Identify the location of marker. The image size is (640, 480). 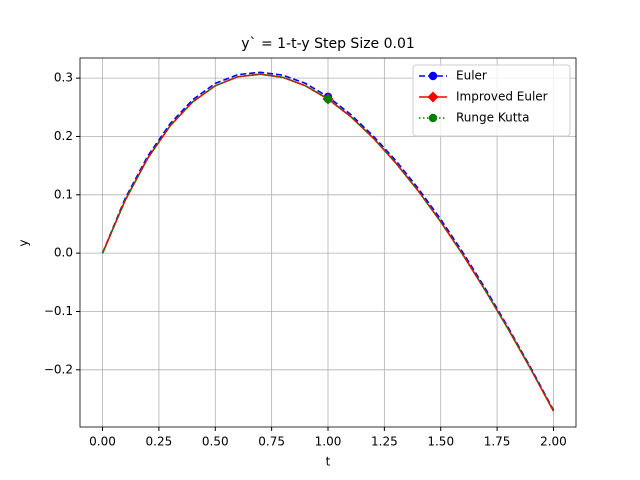
(328, 99).